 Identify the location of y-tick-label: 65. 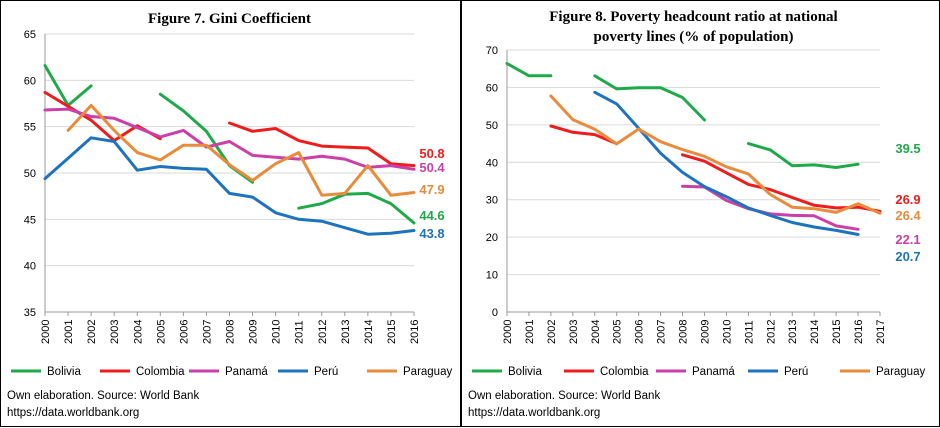
(30, 35).